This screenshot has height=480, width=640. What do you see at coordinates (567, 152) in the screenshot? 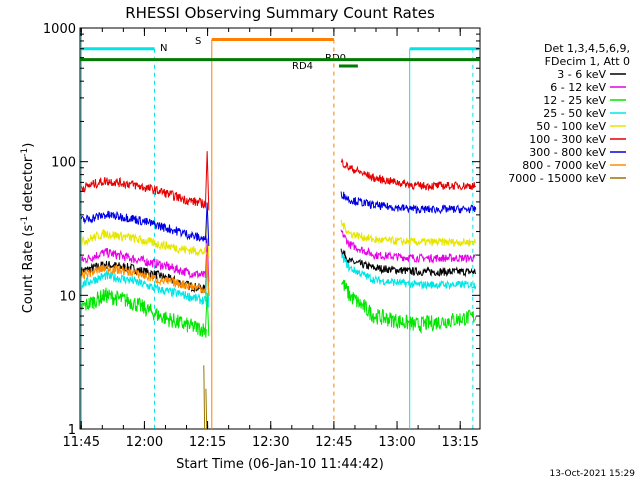
I see `legend-label: 300 - 800 keV` at bounding box center [567, 152].